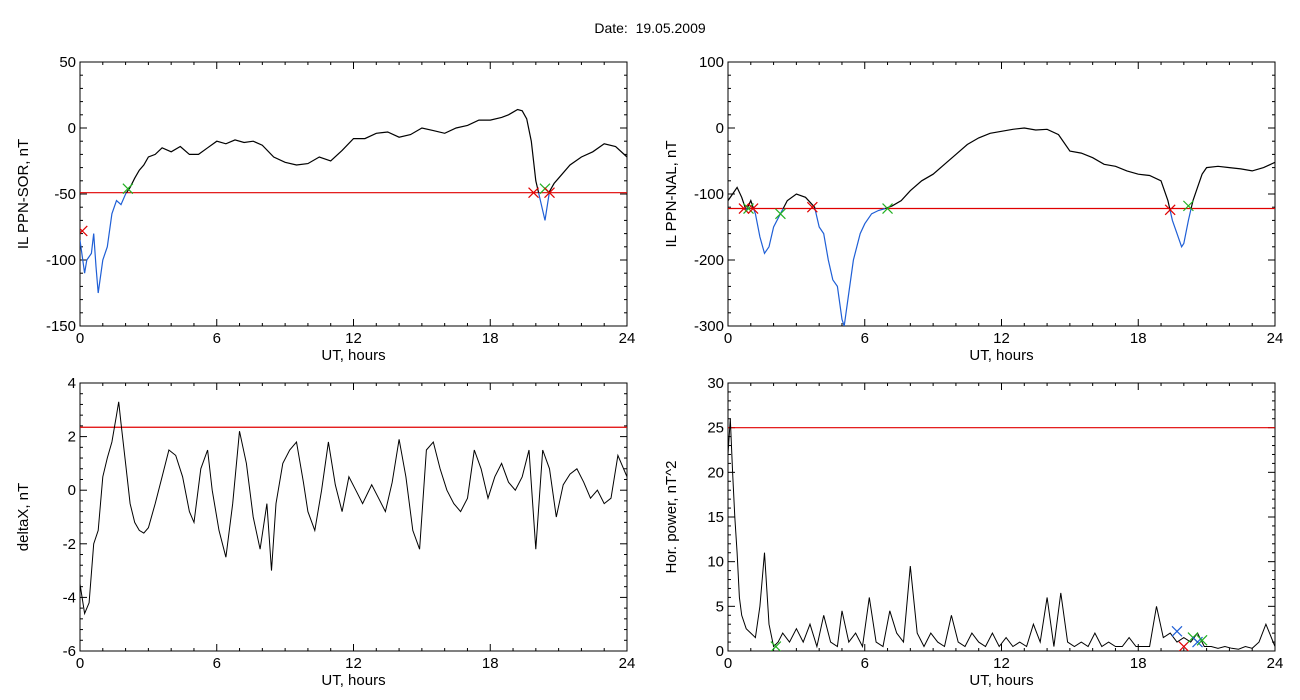  I want to click on y-tick-label: 10, so click(715, 562).